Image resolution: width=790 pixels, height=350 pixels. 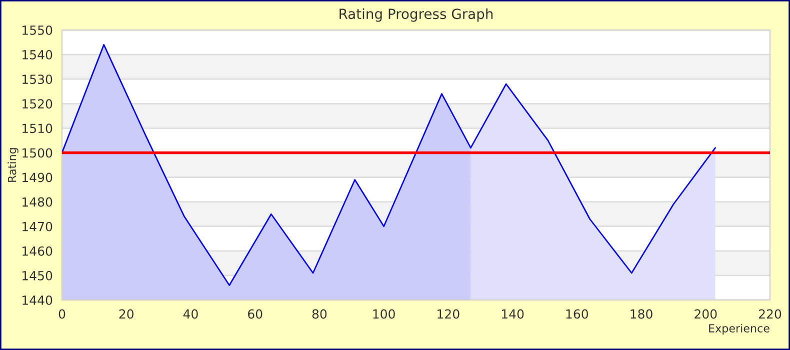 What do you see at coordinates (770, 314) in the screenshot?
I see `x-tick-label: 220` at bounding box center [770, 314].